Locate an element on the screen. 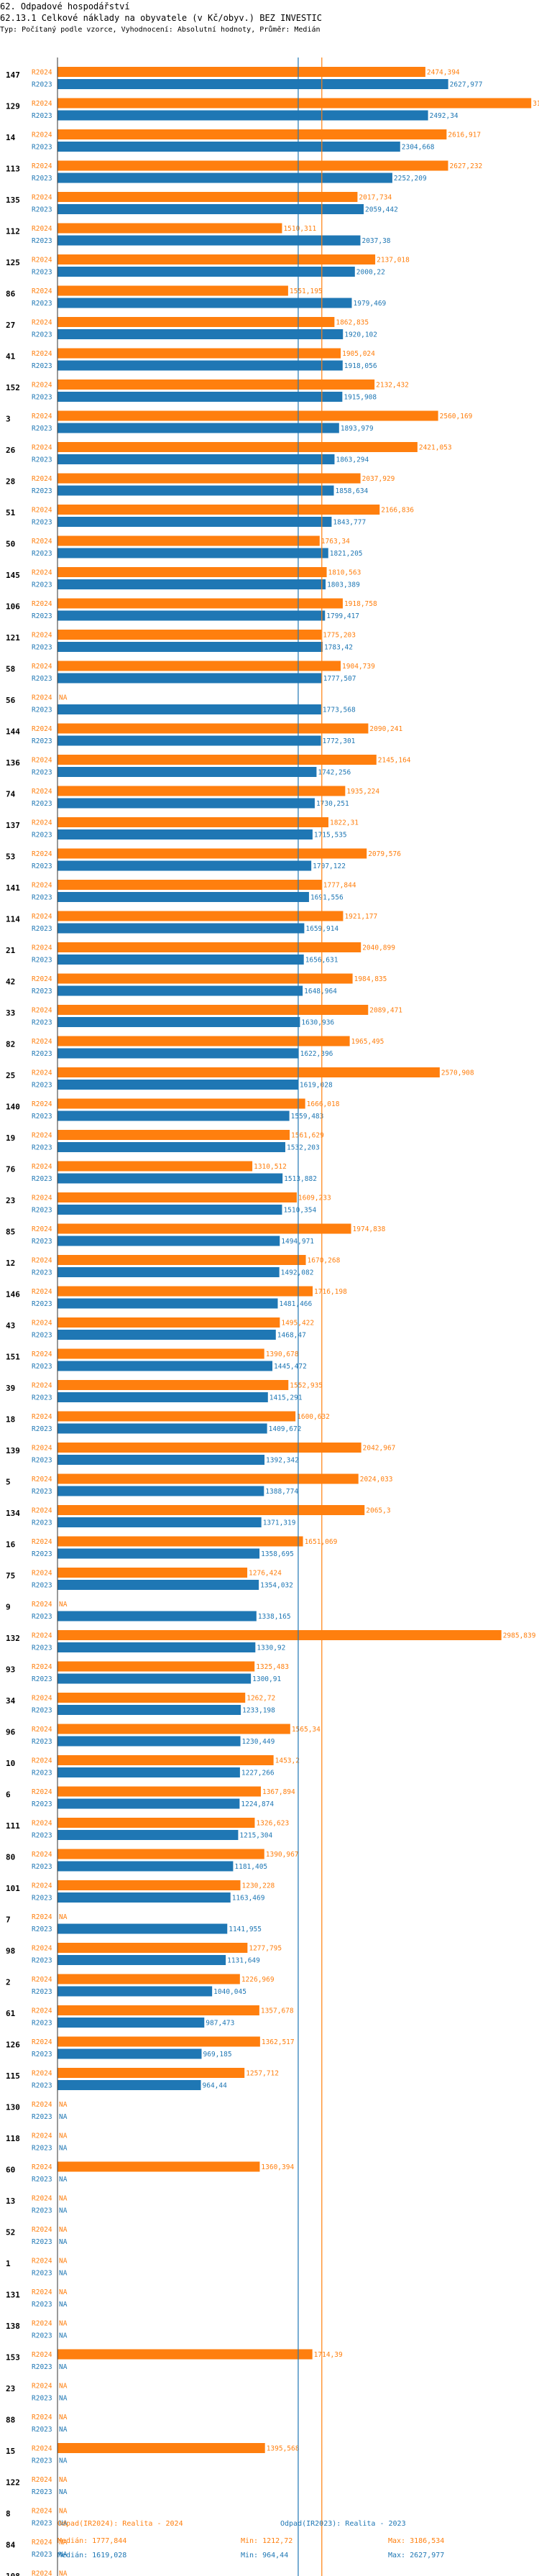 The width and height of the screenshot is (539, 2576). data-label-r2023: 1354,032 is located at coordinates (276, 1586).